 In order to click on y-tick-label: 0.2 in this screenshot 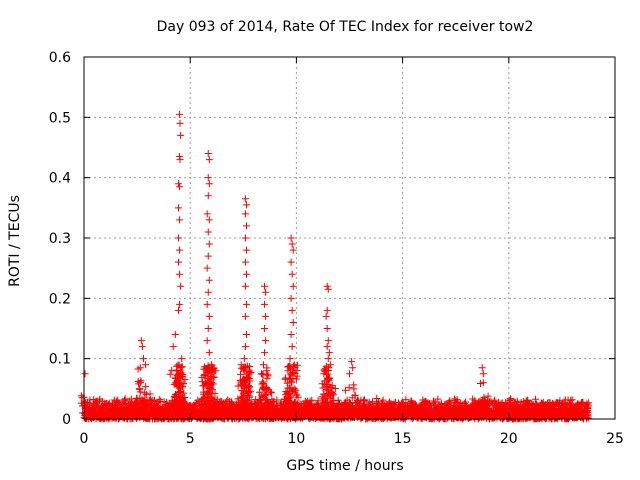, I will do `click(60, 299)`.